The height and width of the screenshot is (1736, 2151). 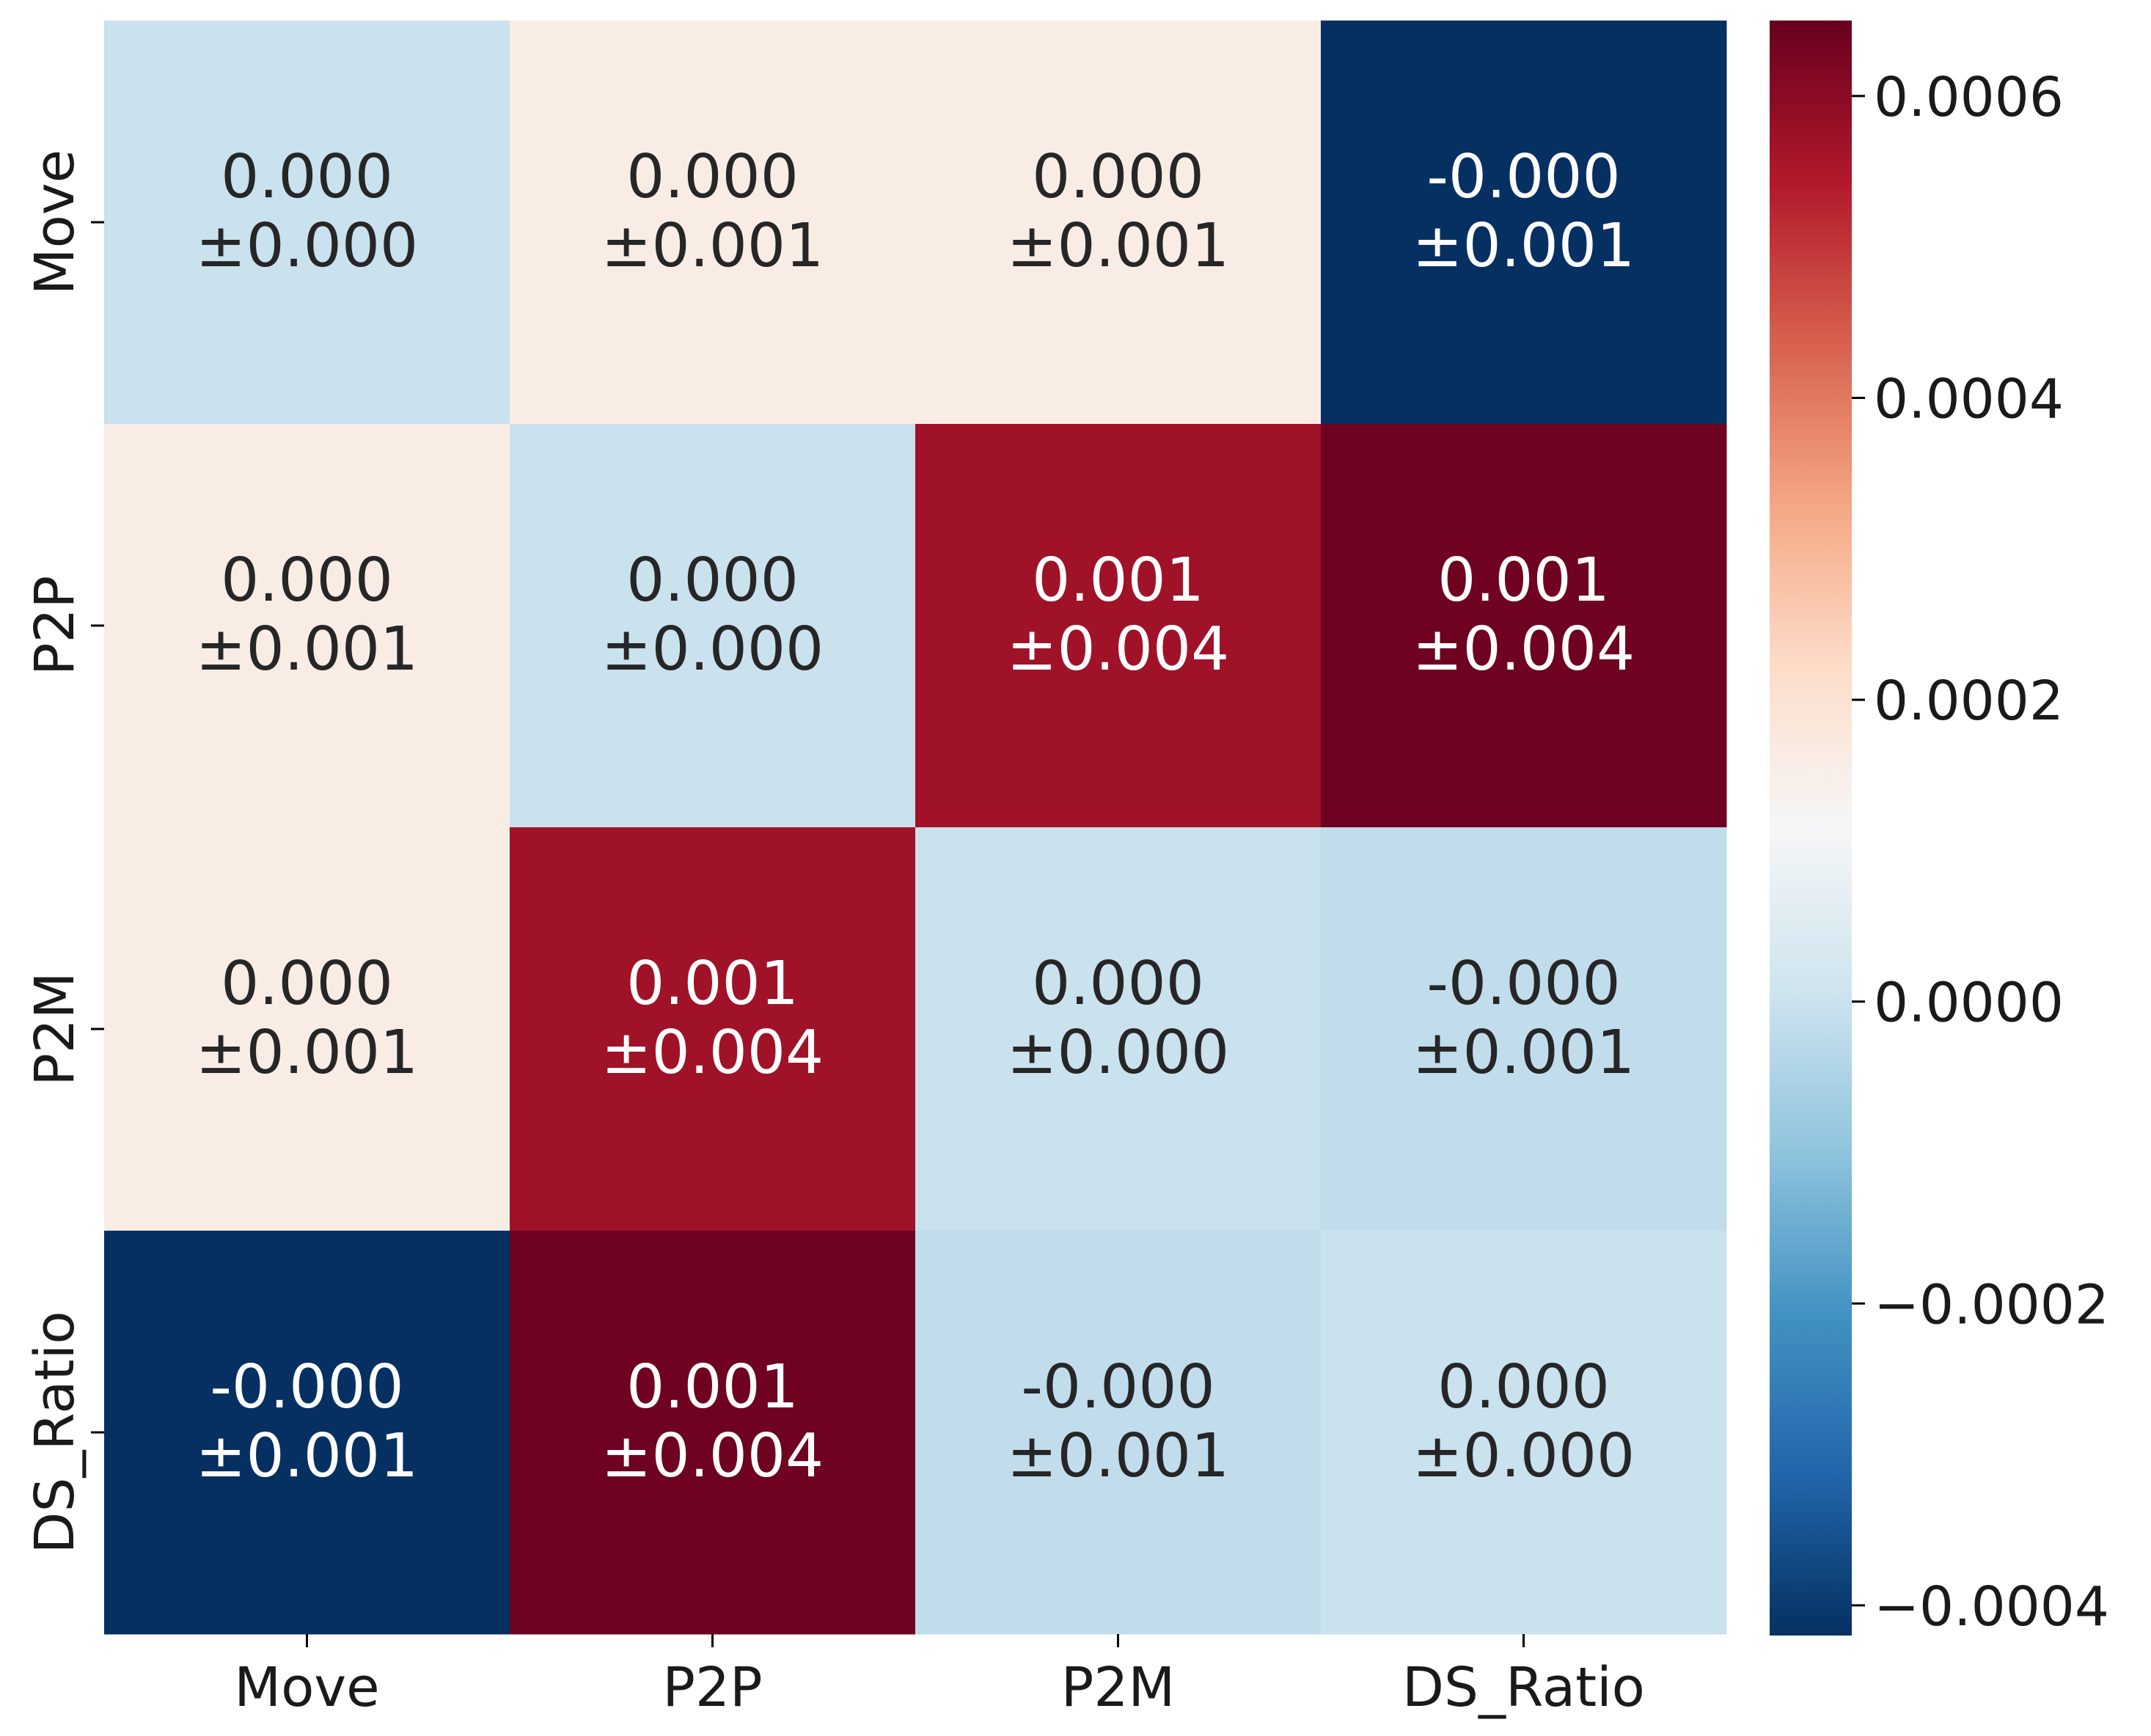 I want to click on y-tick-label: Move, so click(x=55, y=222).